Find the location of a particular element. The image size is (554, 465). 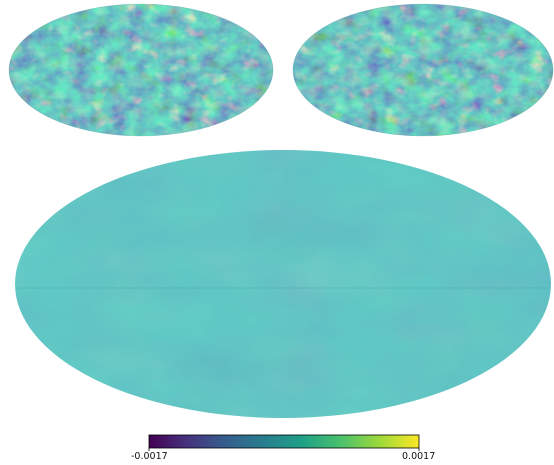

top-left-map is located at coordinates (141, 70).